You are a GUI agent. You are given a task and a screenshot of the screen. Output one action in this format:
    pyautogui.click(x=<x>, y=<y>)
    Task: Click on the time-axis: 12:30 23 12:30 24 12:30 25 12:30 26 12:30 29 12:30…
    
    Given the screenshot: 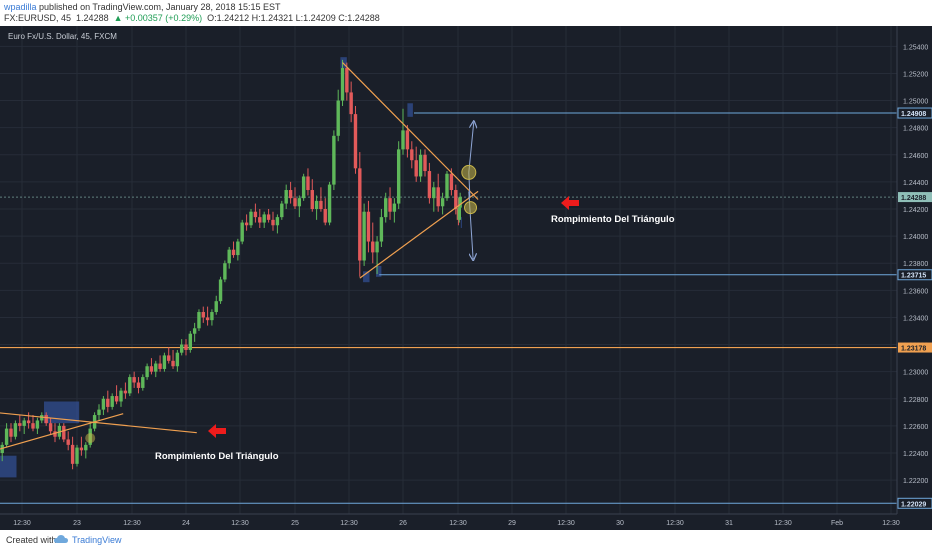 What is the action you would take?
    pyautogui.click(x=450, y=520)
    